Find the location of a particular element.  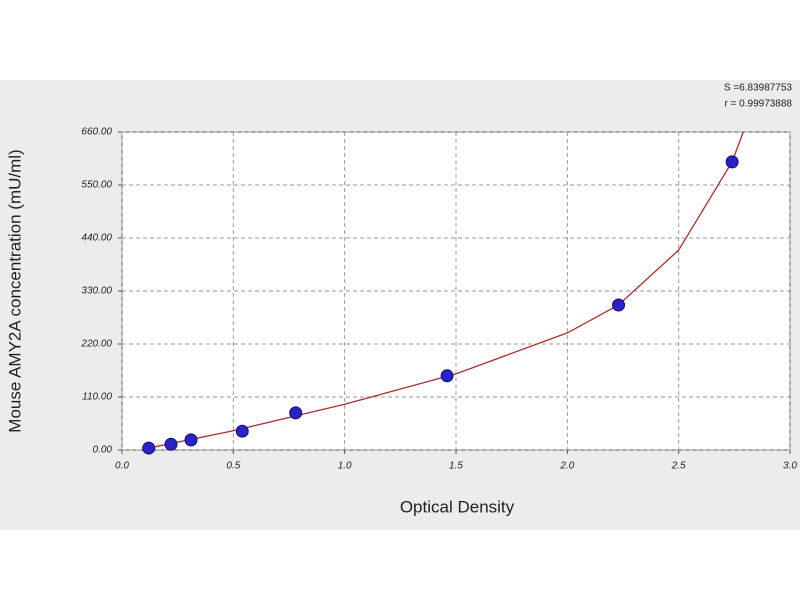

y-tick-label: 330.00 is located at coordinates (96, 291).